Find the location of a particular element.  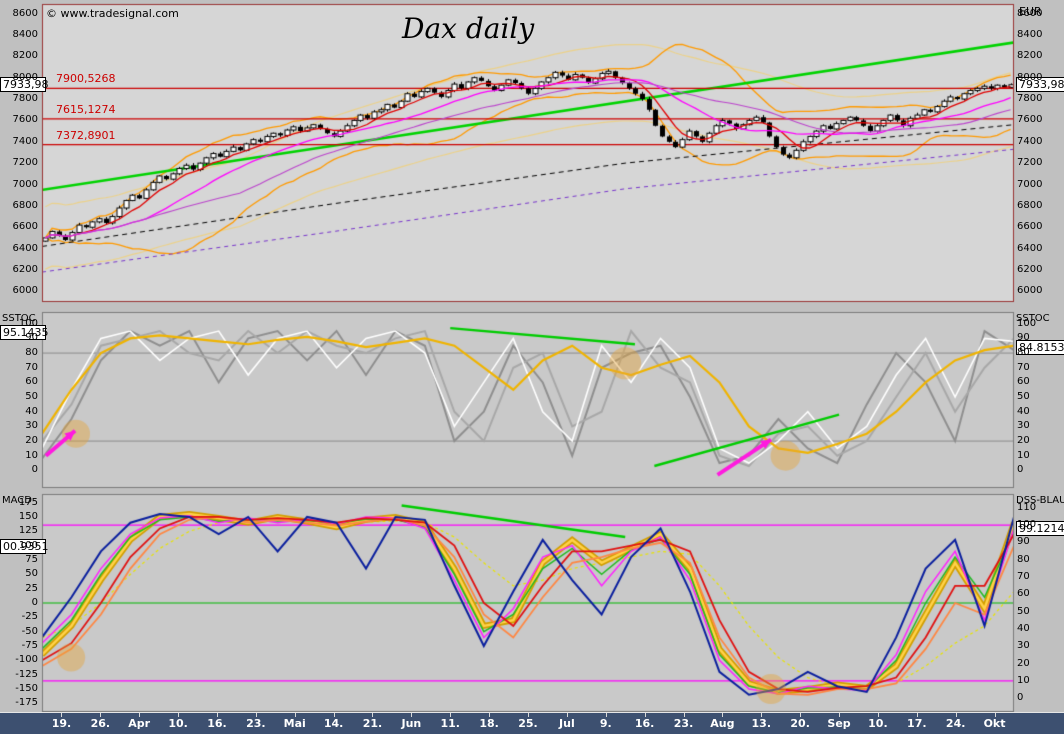

y-axis-tick: -75 is located at coordinates (29, 646).